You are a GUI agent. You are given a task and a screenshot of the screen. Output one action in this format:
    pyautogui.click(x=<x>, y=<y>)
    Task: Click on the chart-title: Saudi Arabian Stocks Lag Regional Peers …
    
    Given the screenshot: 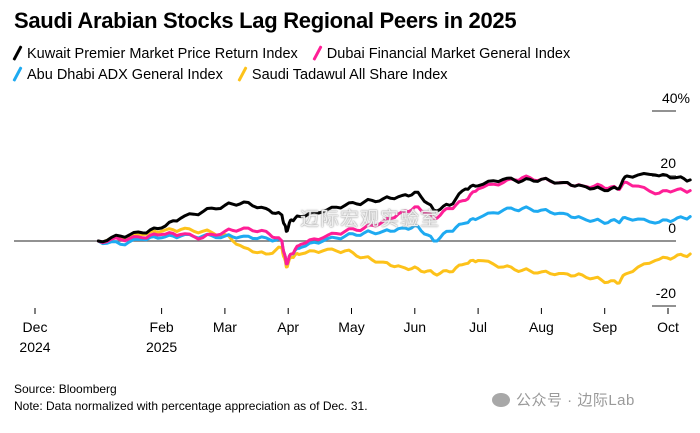 What is the action you would take?
    pyautogui.click(x=265, y=20)
    